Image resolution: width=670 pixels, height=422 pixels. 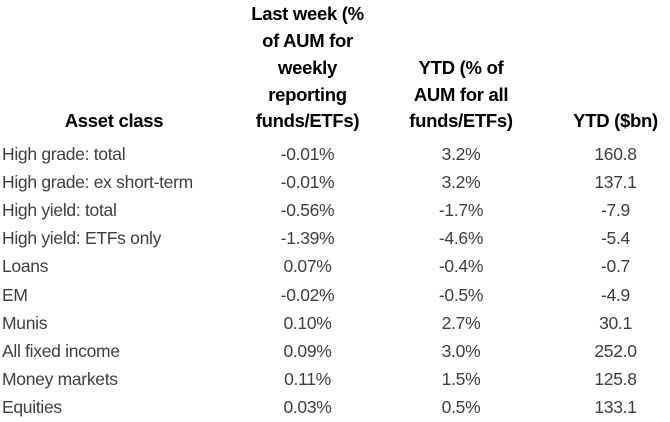 I want to click on cell-last-week-pct: 0.03%, so click(x=307, y=407).